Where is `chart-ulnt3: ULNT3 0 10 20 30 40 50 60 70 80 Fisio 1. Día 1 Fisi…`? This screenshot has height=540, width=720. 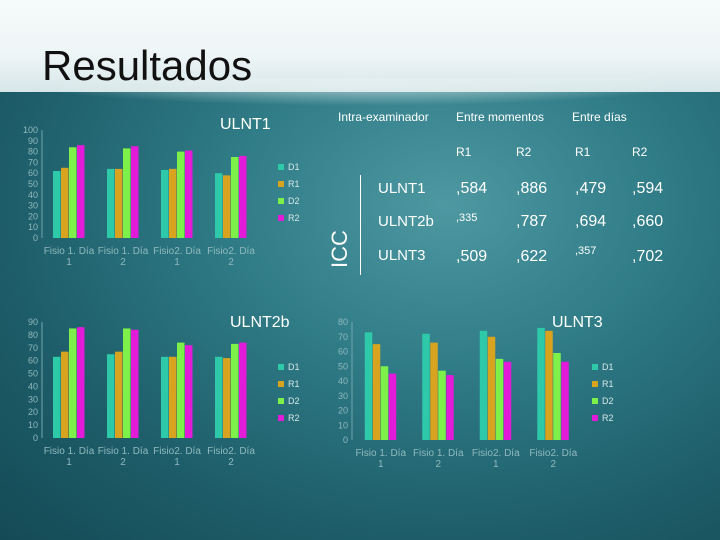
chart-ulnt3: ULNT3 0 10 20 30 40 50 60 70 80 Fisio 1. Día 1 Fisi… is located at coordinates (495, 392).